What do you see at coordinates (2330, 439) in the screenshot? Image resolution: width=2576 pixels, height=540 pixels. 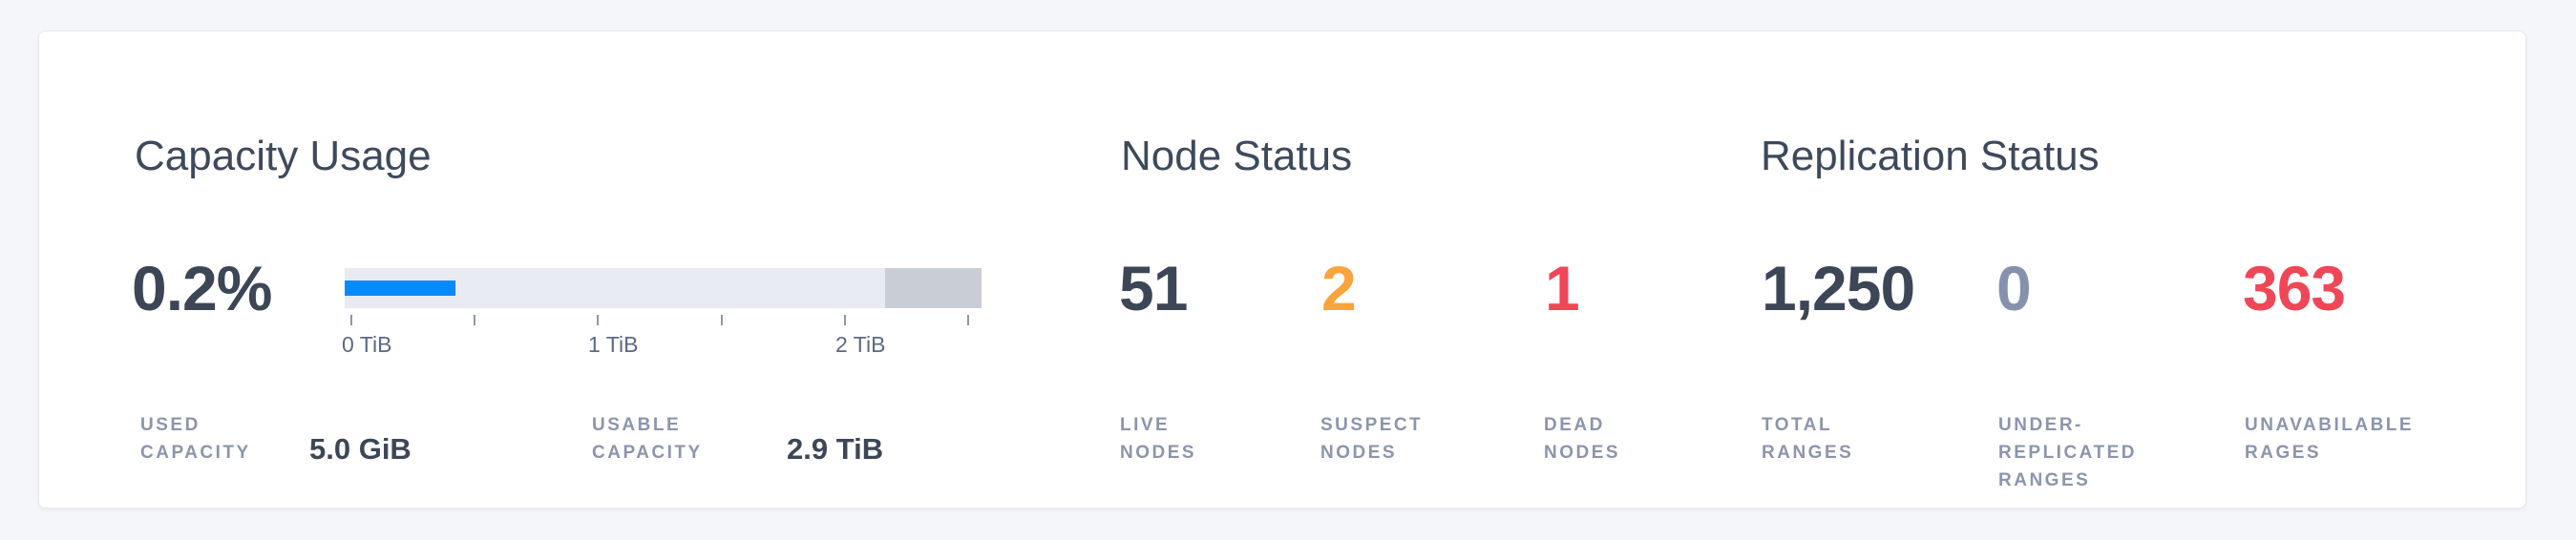 I see `unavailable-ranges-label: UNAVABILABLE RAGES` at bounding box center [2330, 439].